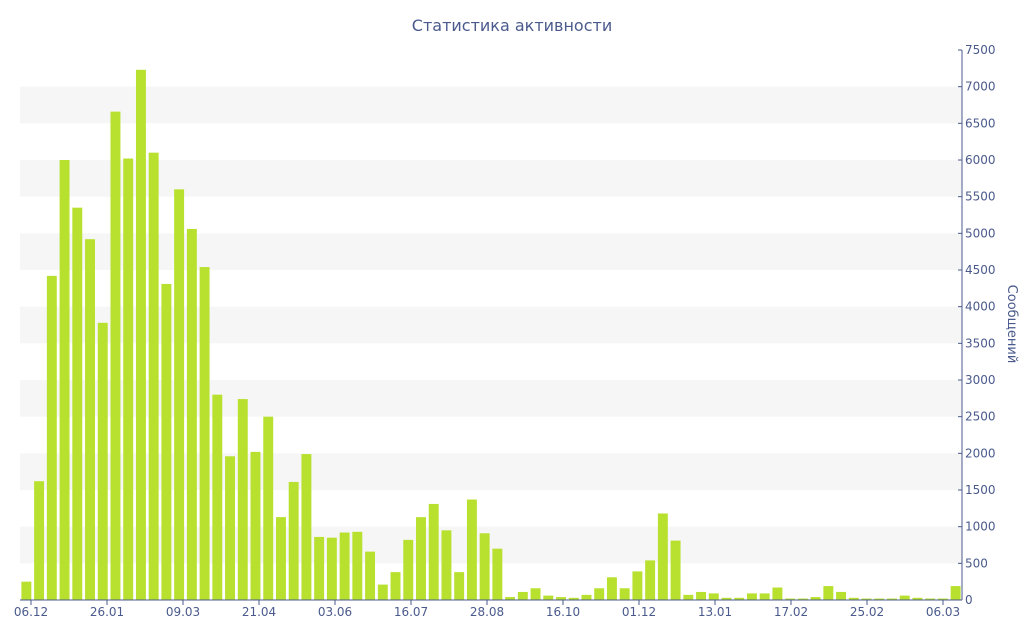 The height and width of the screenshot is (644, 1024). Describe the element at coordinates (980, 307) in the screenshot. I see `y-tick-label: 4000` at that location.